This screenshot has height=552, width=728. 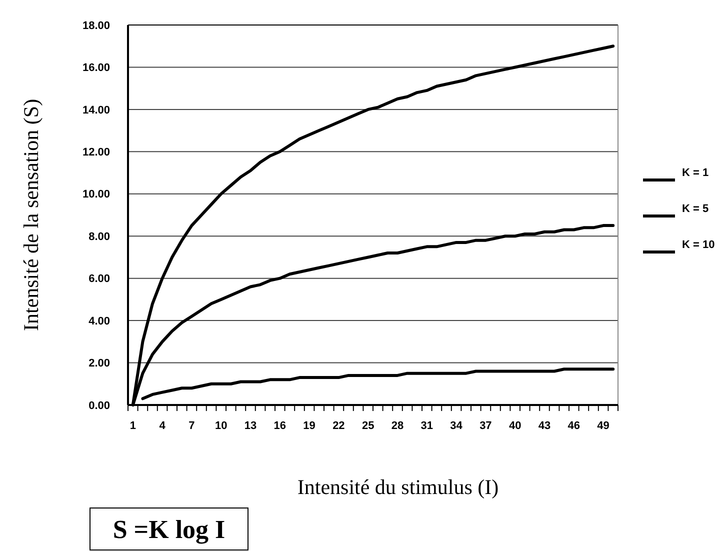 I want to click on y-tick-label: 6.00, so click(x=99, y=279).